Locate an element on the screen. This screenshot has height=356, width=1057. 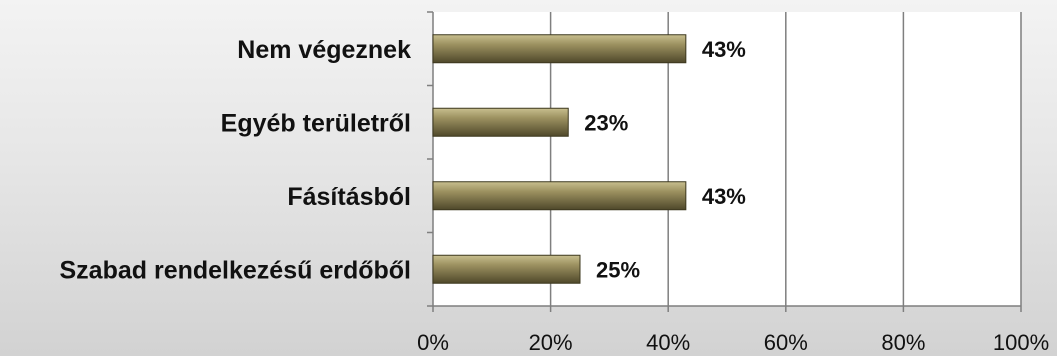
category-label: Egyéb területről is located at coordinates (316, 123).